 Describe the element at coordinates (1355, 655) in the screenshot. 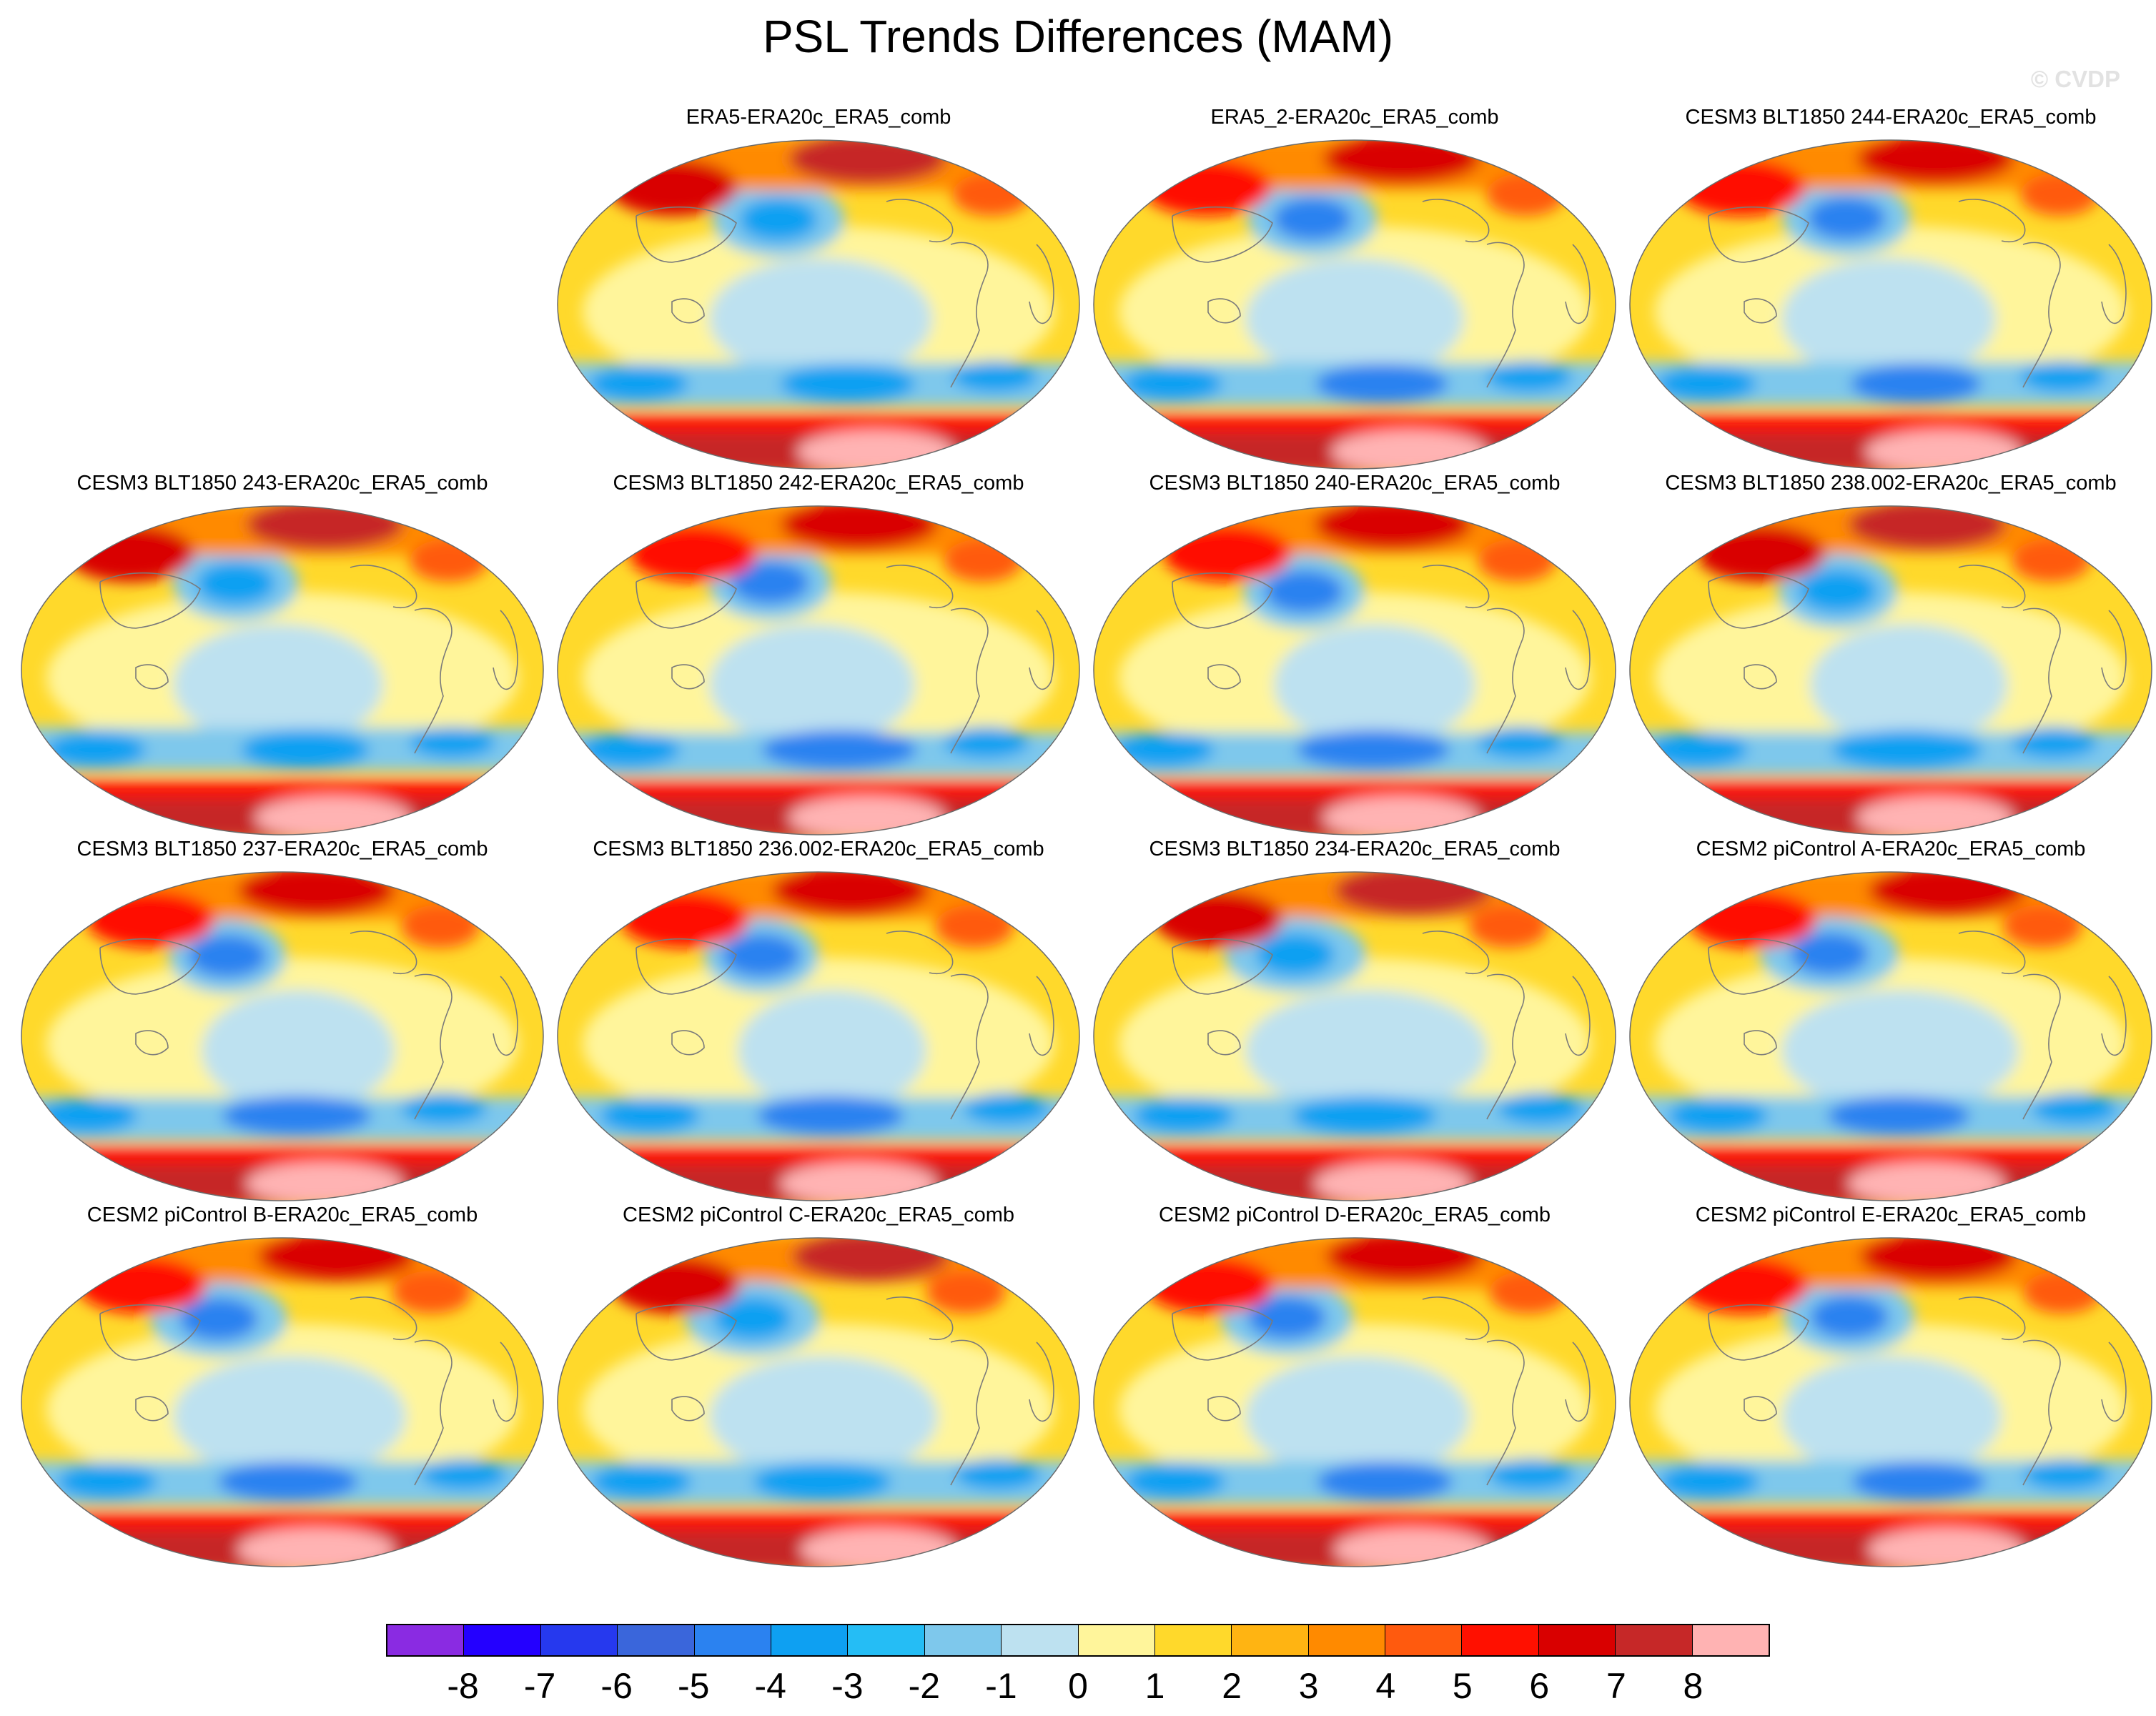

I see `map-panel: CESM3 BLT1850 240-ERA20c_ERA5_comb` at that location.